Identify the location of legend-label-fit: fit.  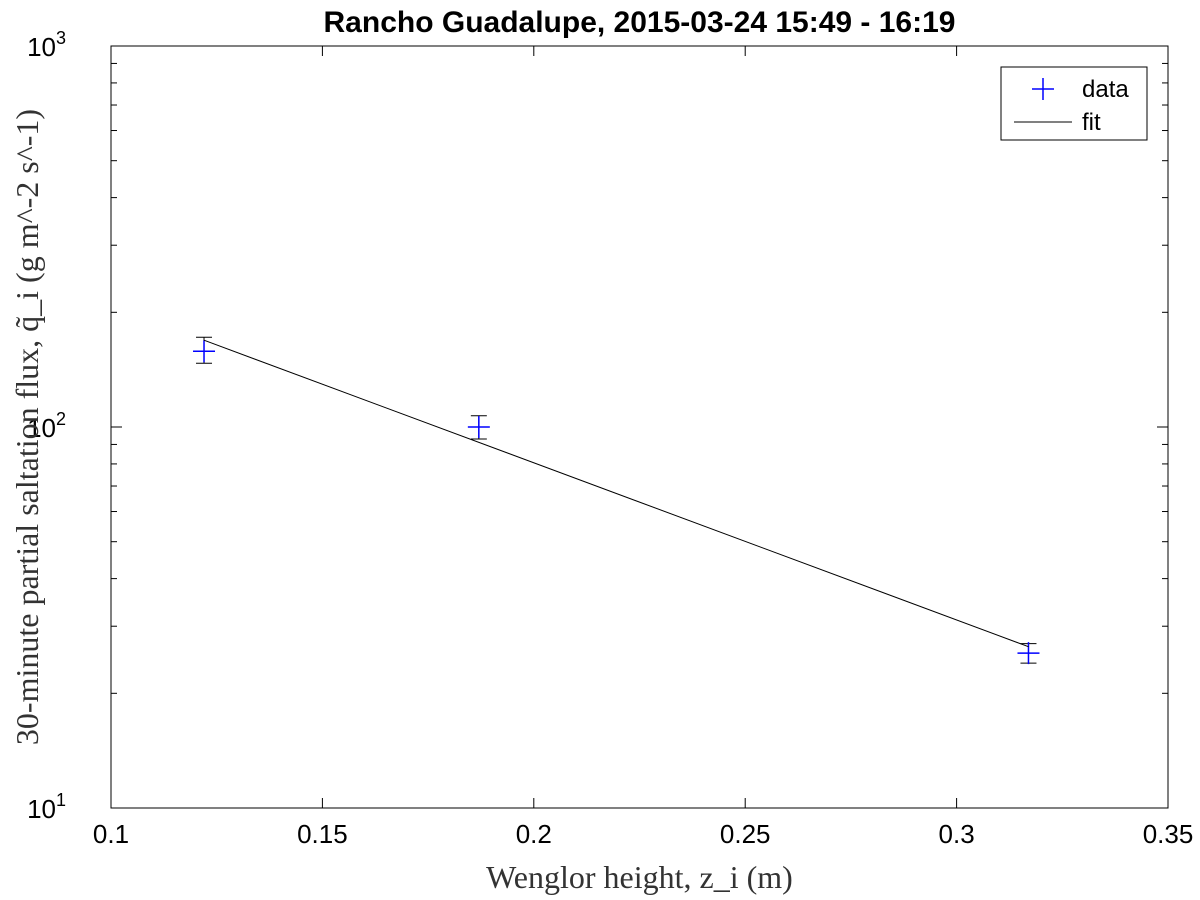
(1091, 122).